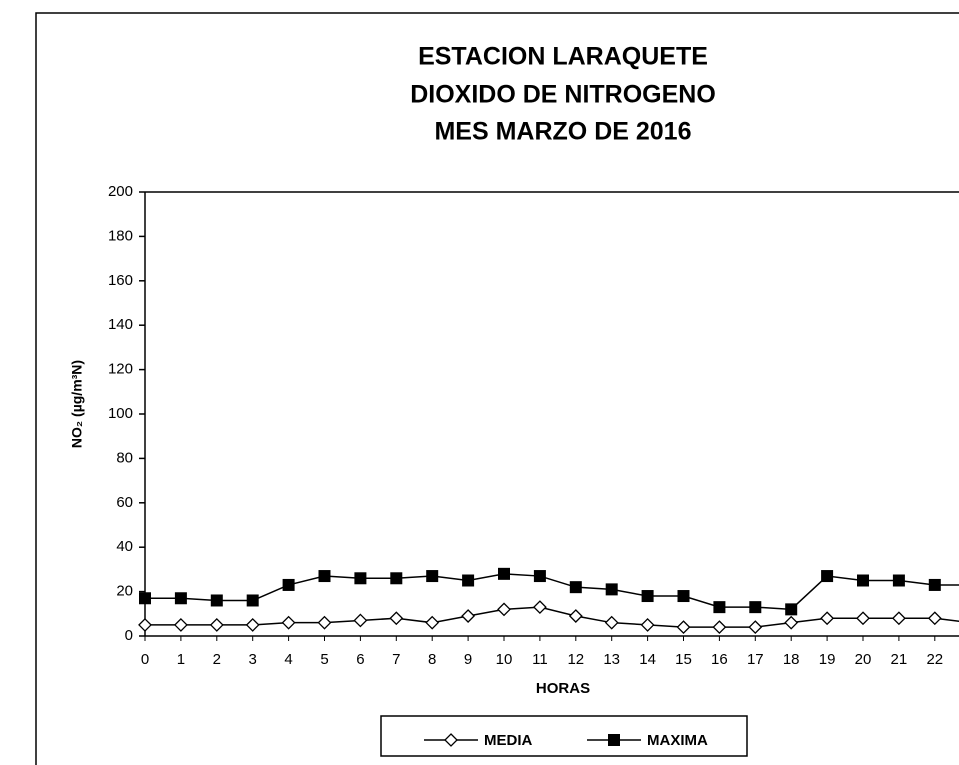 The image size is (959, 765). Describe the element at coordinates (120, 369) in the screenshot. I see `y-tick-label: 120` at that location.